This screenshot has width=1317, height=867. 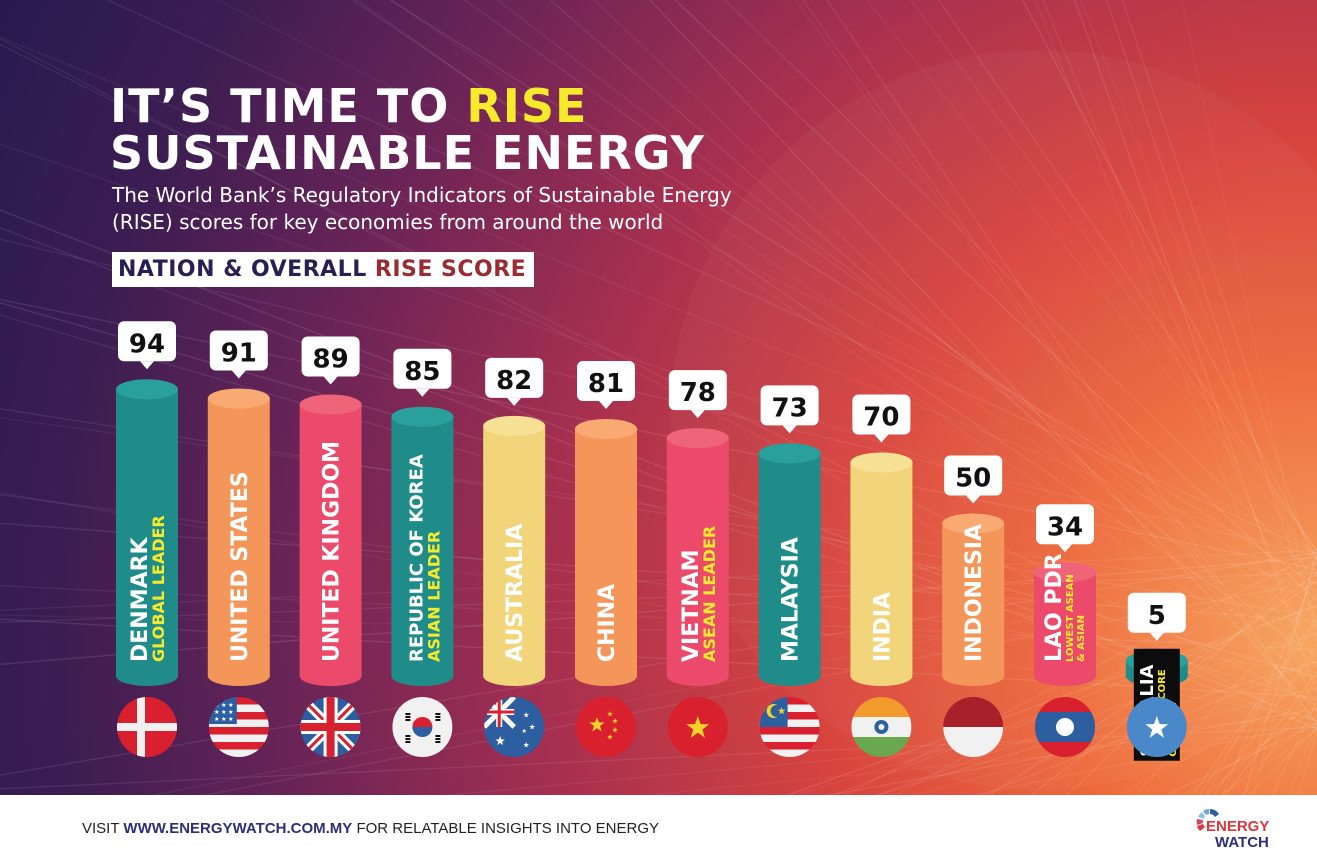 What do you see at coordinates (422, 727) in the screenshot?
I see `korea-flag-icon` at bounding box center [422, 727].